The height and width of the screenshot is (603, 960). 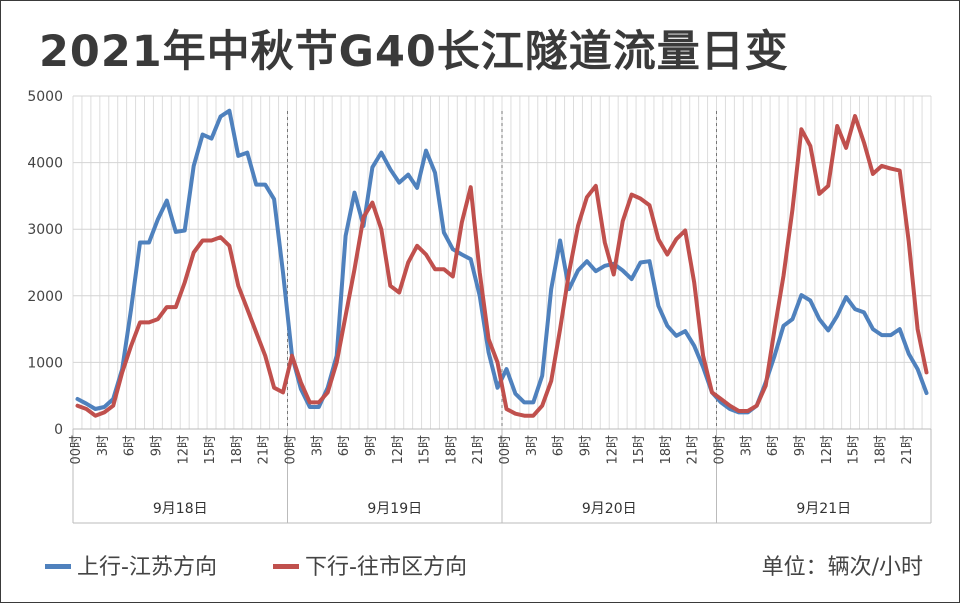 I want to click on y-tick-label: 5000, so click(x=45, y=97).